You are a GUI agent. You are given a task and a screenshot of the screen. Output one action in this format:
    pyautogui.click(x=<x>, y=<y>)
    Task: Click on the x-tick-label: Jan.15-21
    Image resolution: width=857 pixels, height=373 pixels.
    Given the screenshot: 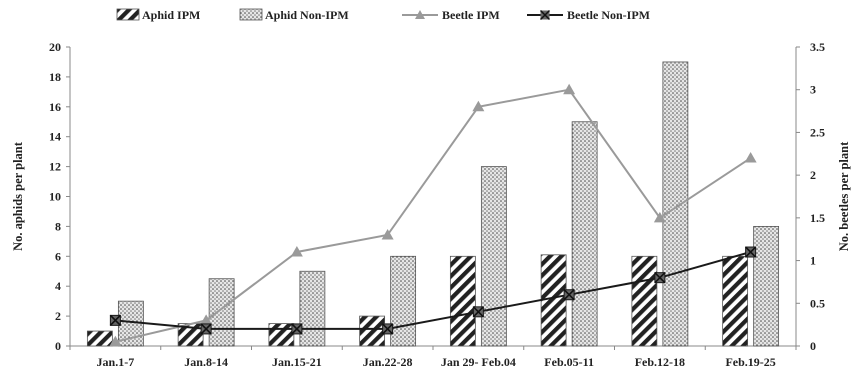 What is the action you would take?
    pyautogui.click(x=297, y=362)
    